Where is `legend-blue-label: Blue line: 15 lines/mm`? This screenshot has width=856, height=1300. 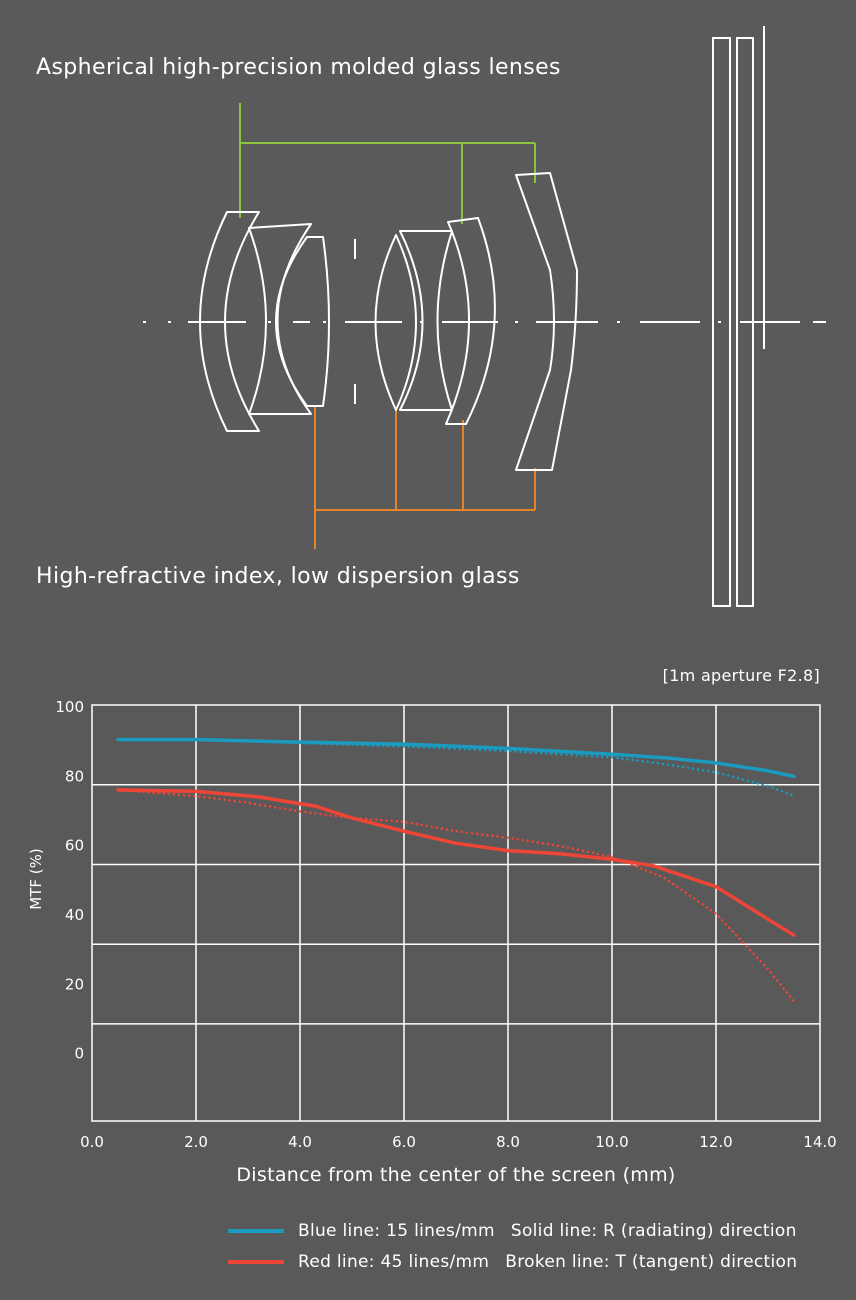 legend-blue-label: Blue line: 15 lines/mm is located at coordinates (396, 1231).